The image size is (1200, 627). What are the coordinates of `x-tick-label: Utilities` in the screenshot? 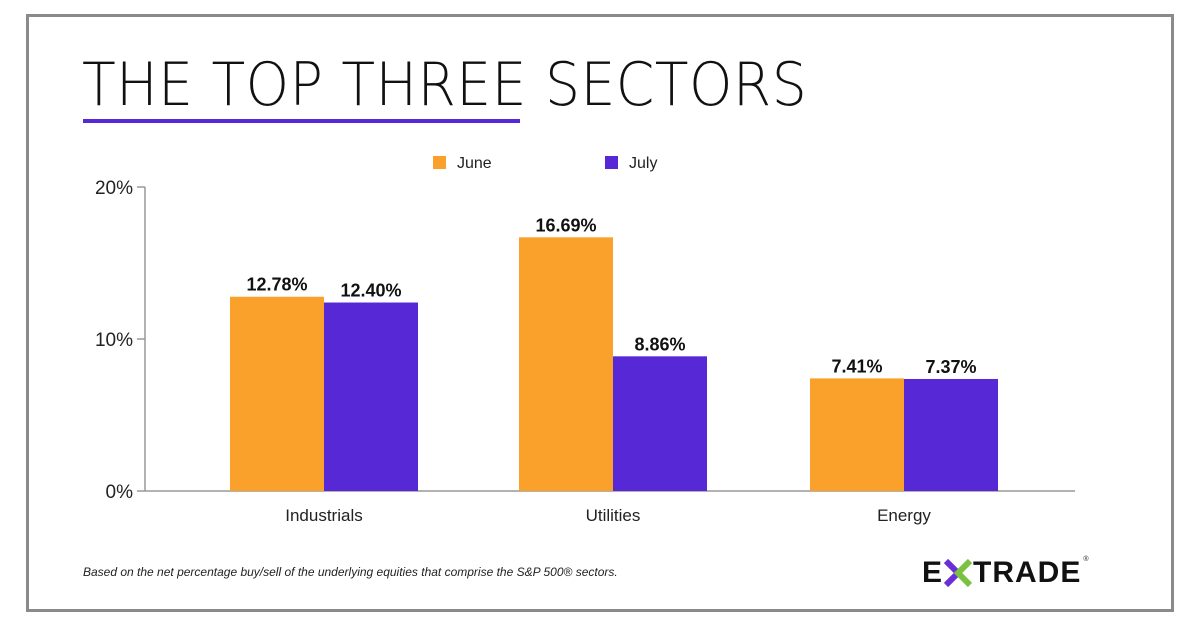 It's located at (613, 515).